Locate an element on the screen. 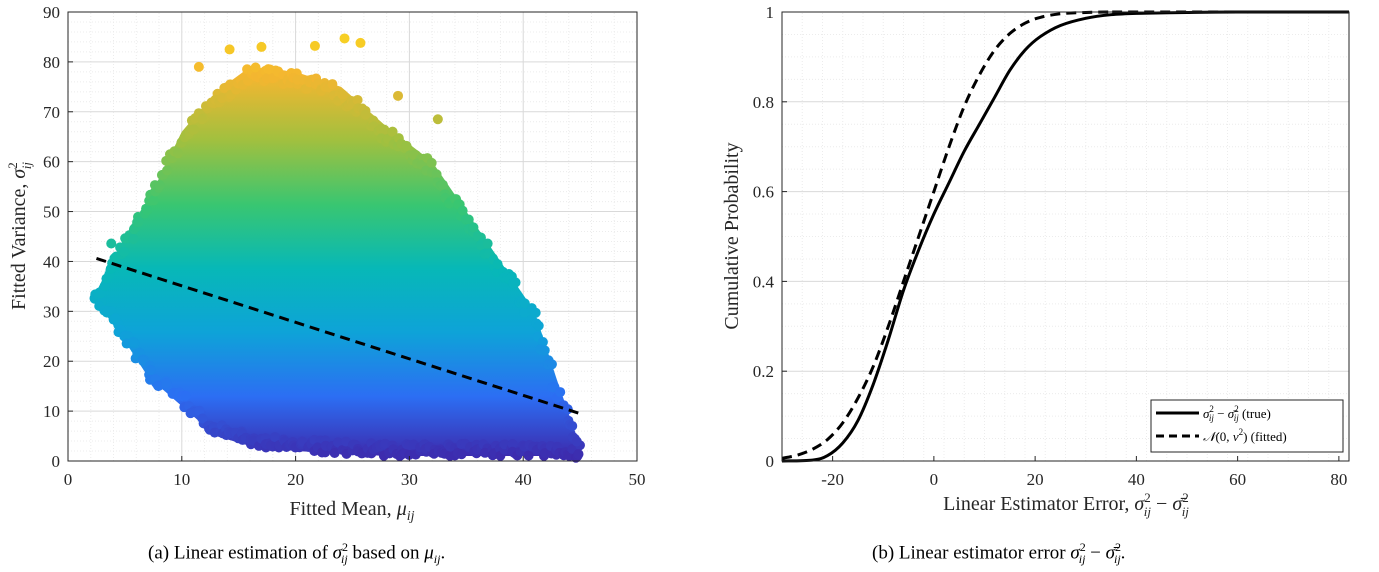  x-tick-label: 20 is located at coordinates (295, 479).